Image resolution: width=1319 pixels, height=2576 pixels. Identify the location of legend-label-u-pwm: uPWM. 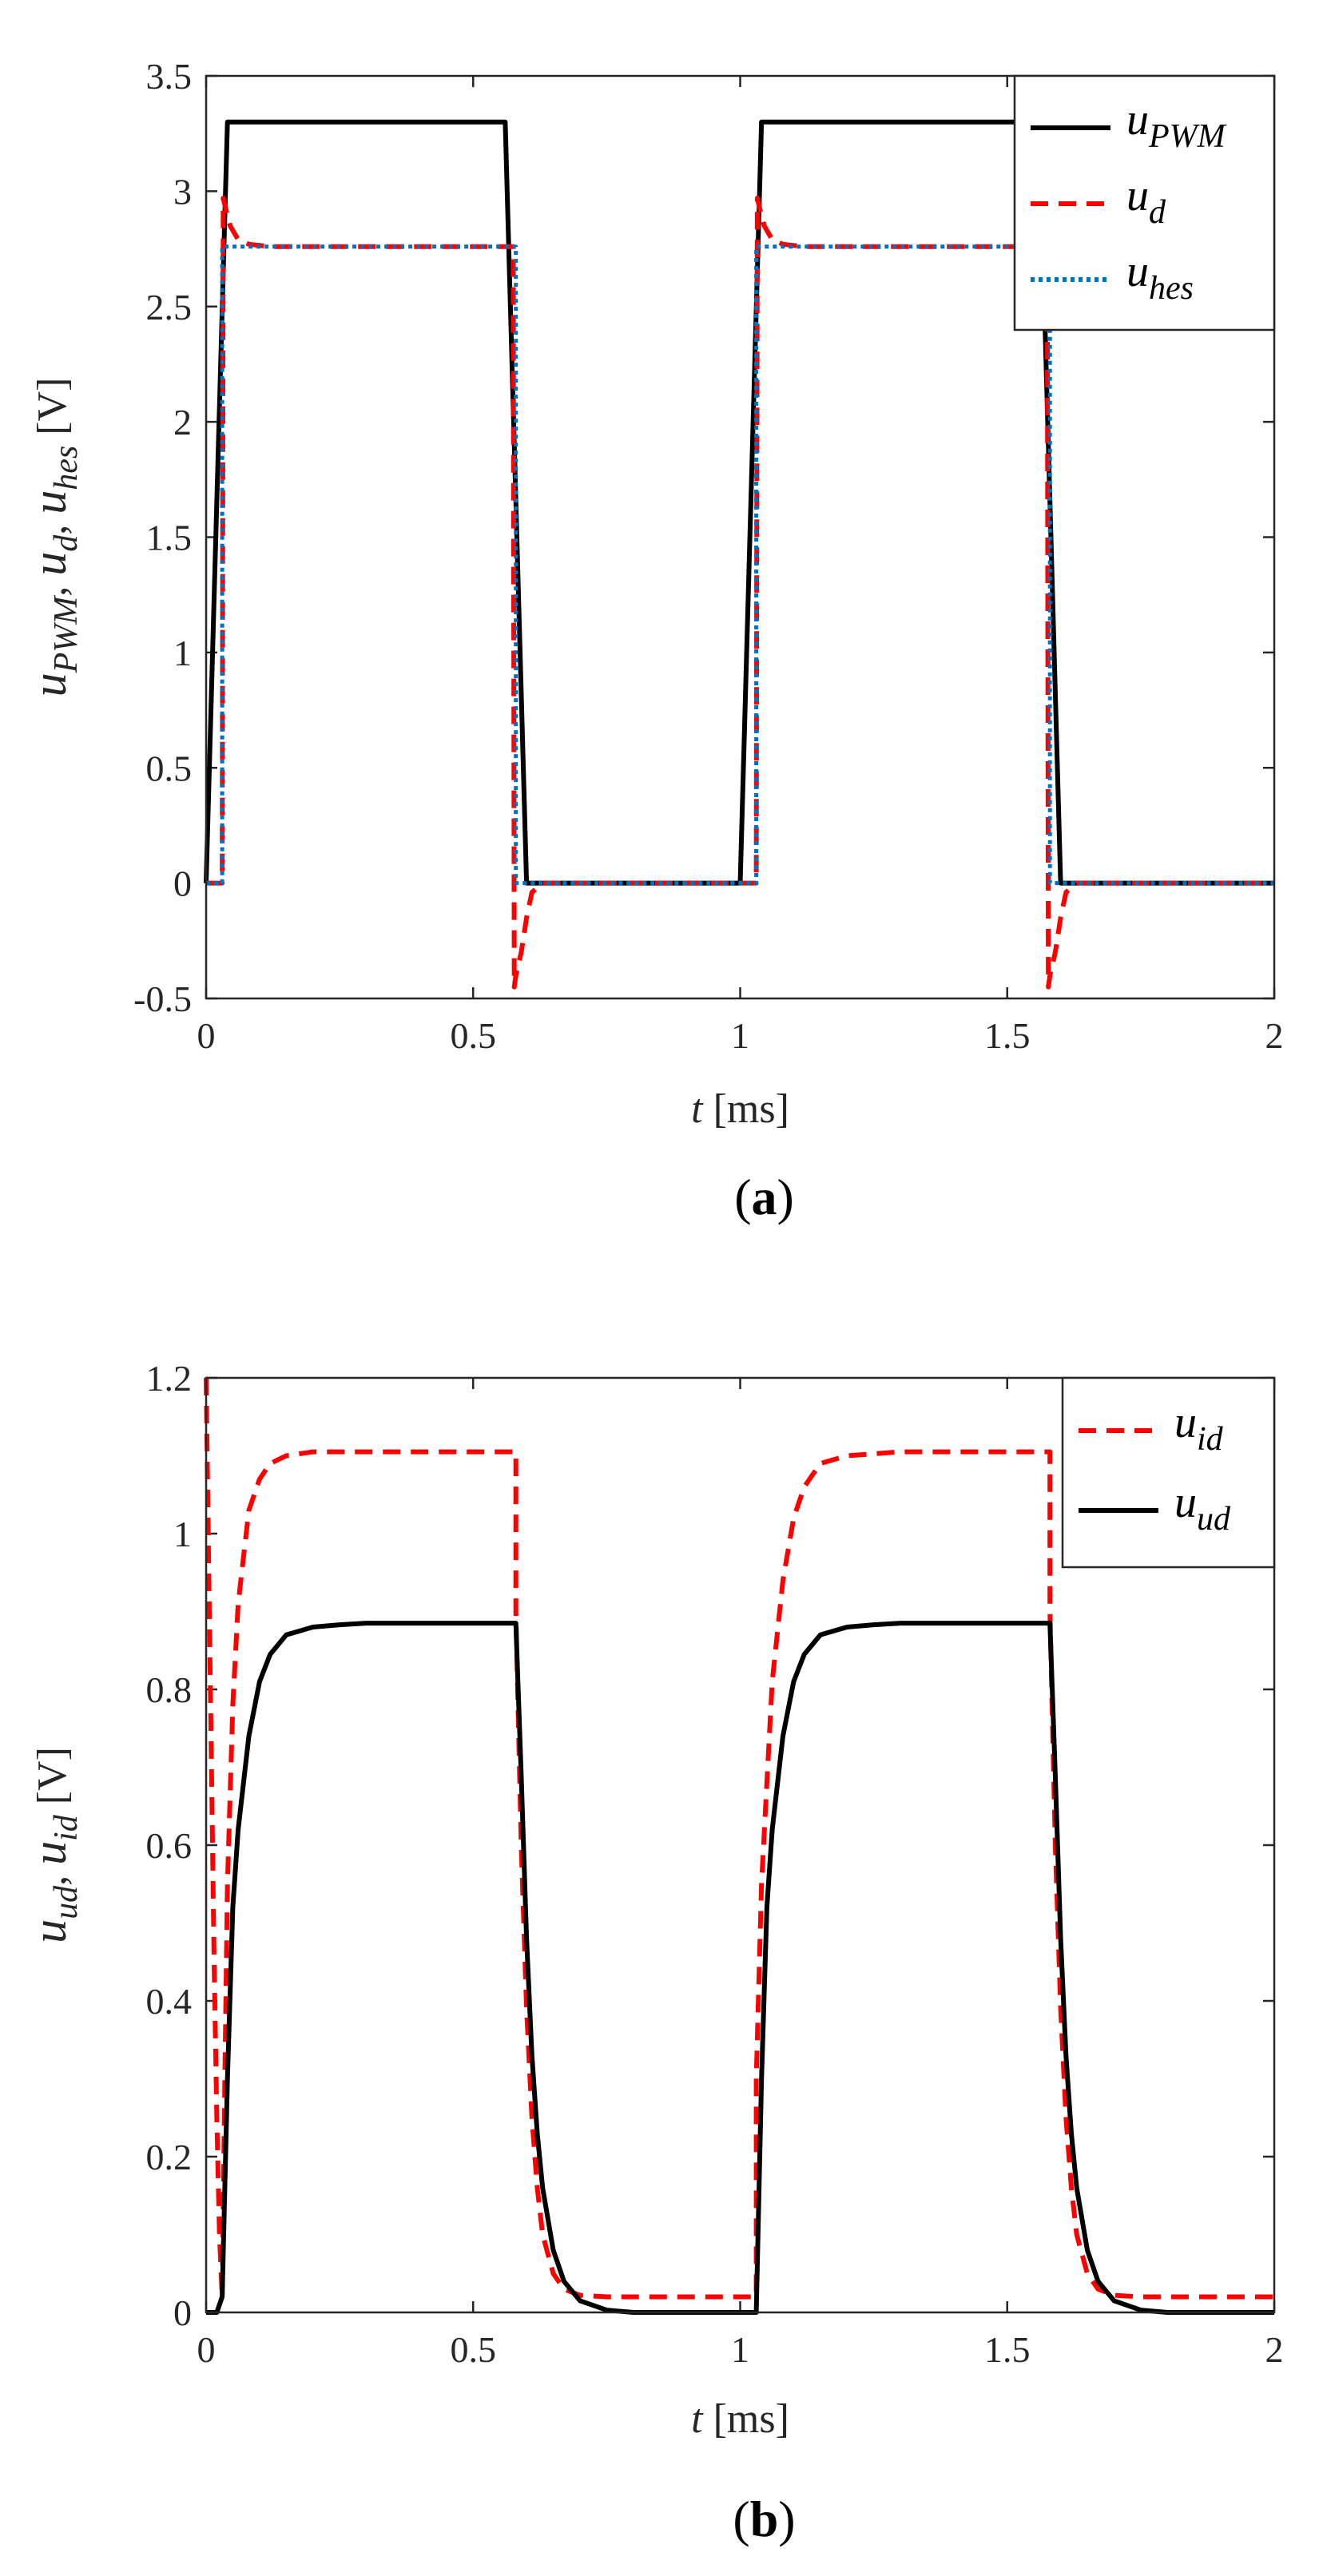
(1176, 125).